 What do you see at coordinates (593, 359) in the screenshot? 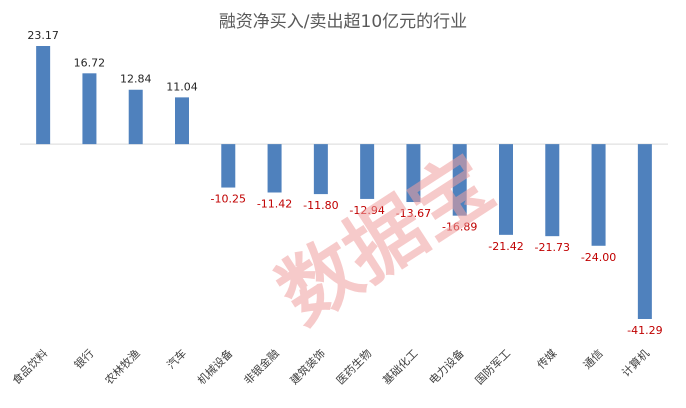
I see `category-label-12: 通信` at bounding box center [593, 359].